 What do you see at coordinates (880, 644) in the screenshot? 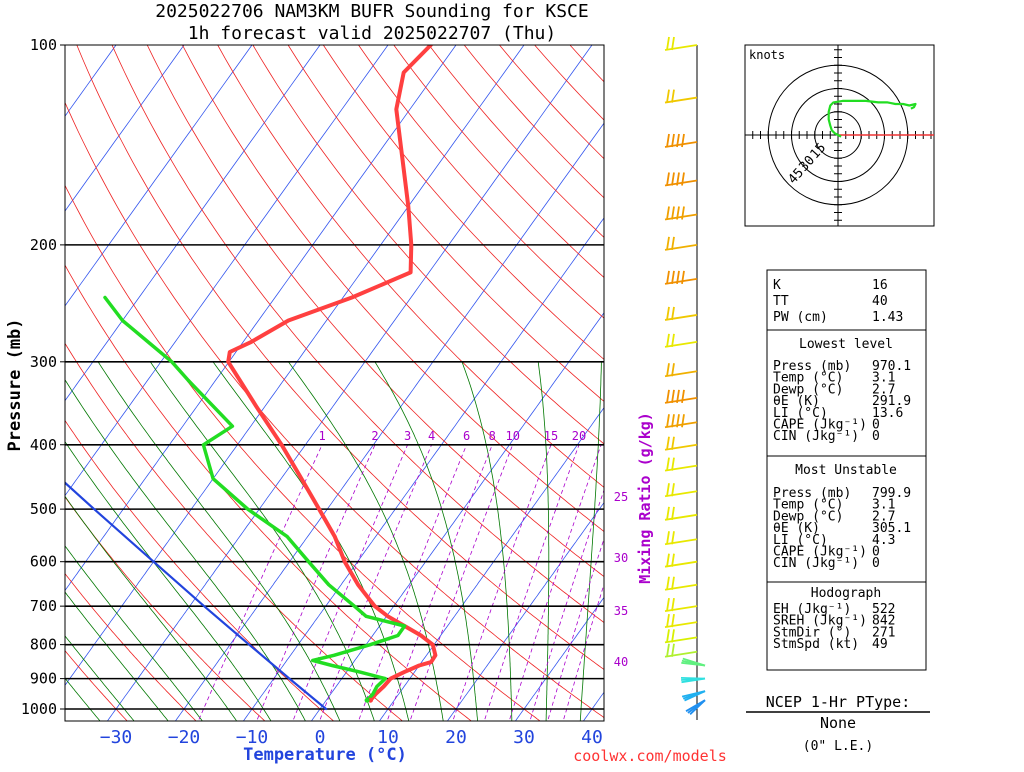
I see `index-value: 49` at bounding box center [880, 644].